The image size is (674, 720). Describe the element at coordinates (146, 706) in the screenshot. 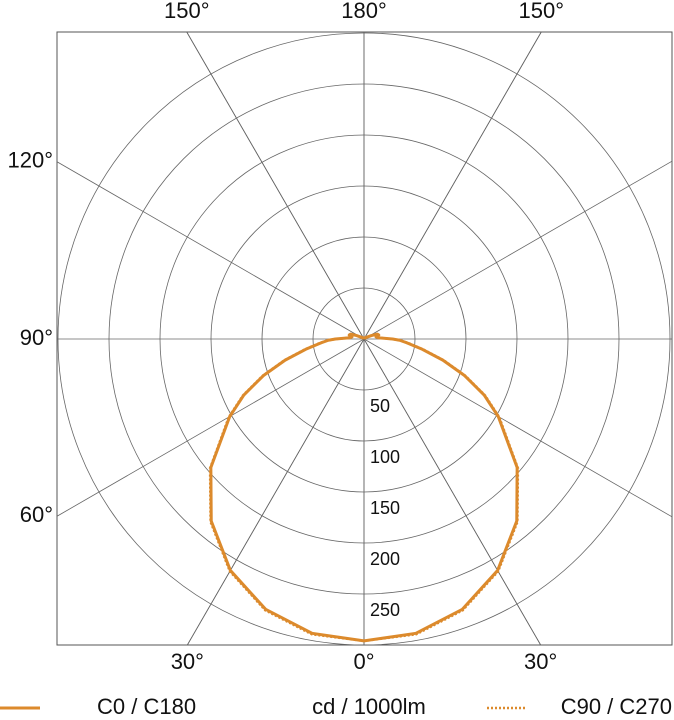

I see `legend-label: C0 / C180` at that location.